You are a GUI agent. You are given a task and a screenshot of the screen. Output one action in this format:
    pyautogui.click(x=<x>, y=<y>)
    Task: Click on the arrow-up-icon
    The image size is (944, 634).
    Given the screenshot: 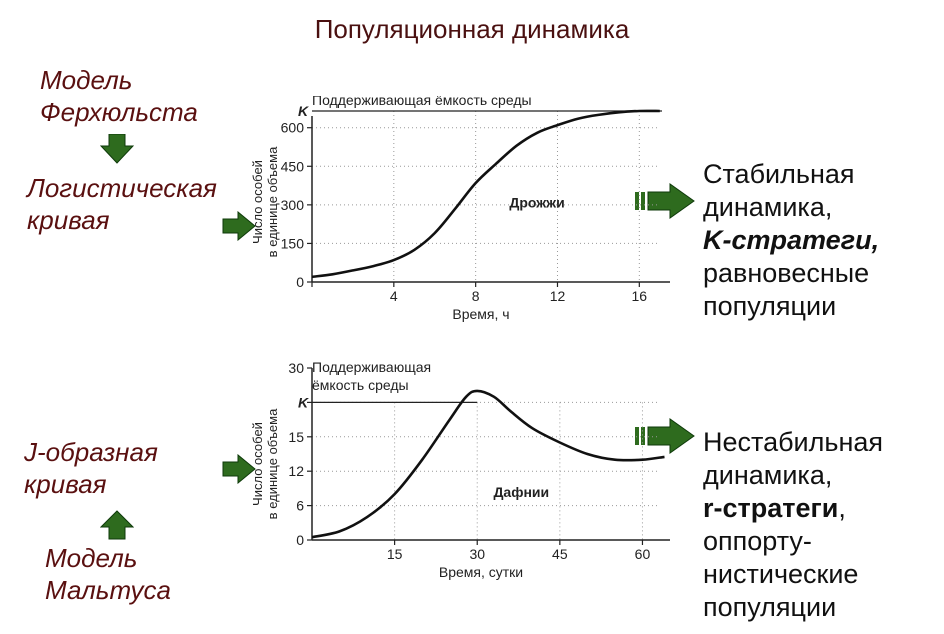 What is the action you would take?
    pyautogui.click(x=117, y=525)
    